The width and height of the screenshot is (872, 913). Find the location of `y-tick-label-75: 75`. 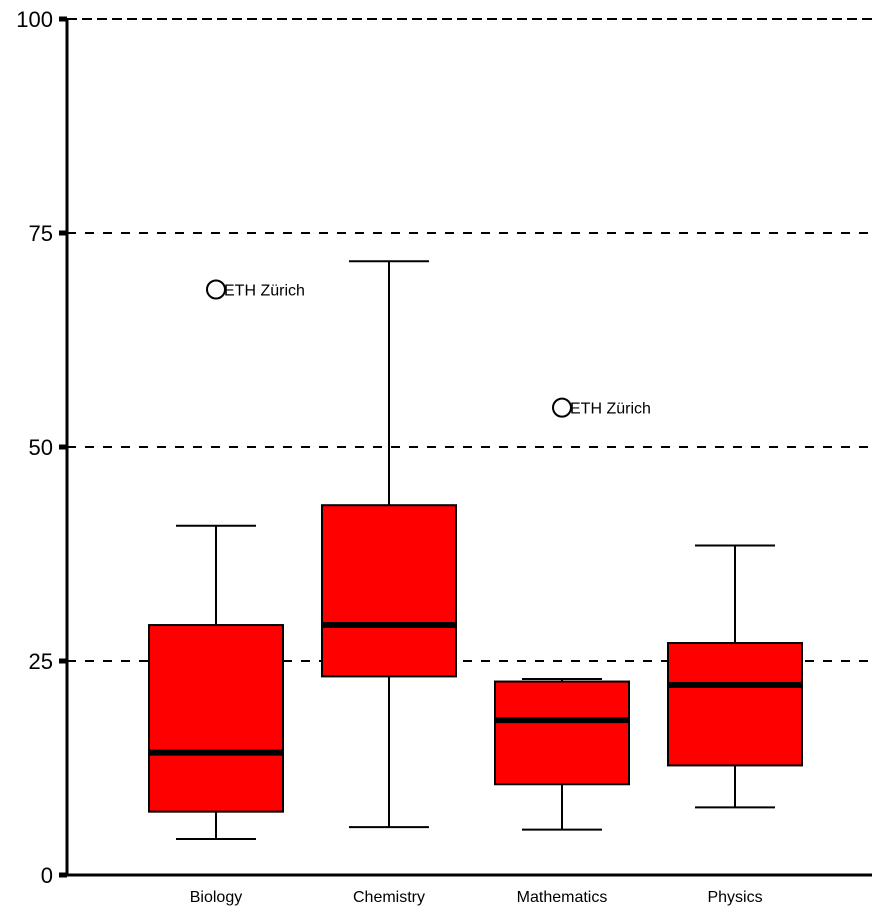

y-tick-label-75: 75 is located at coordinates (41, 233).